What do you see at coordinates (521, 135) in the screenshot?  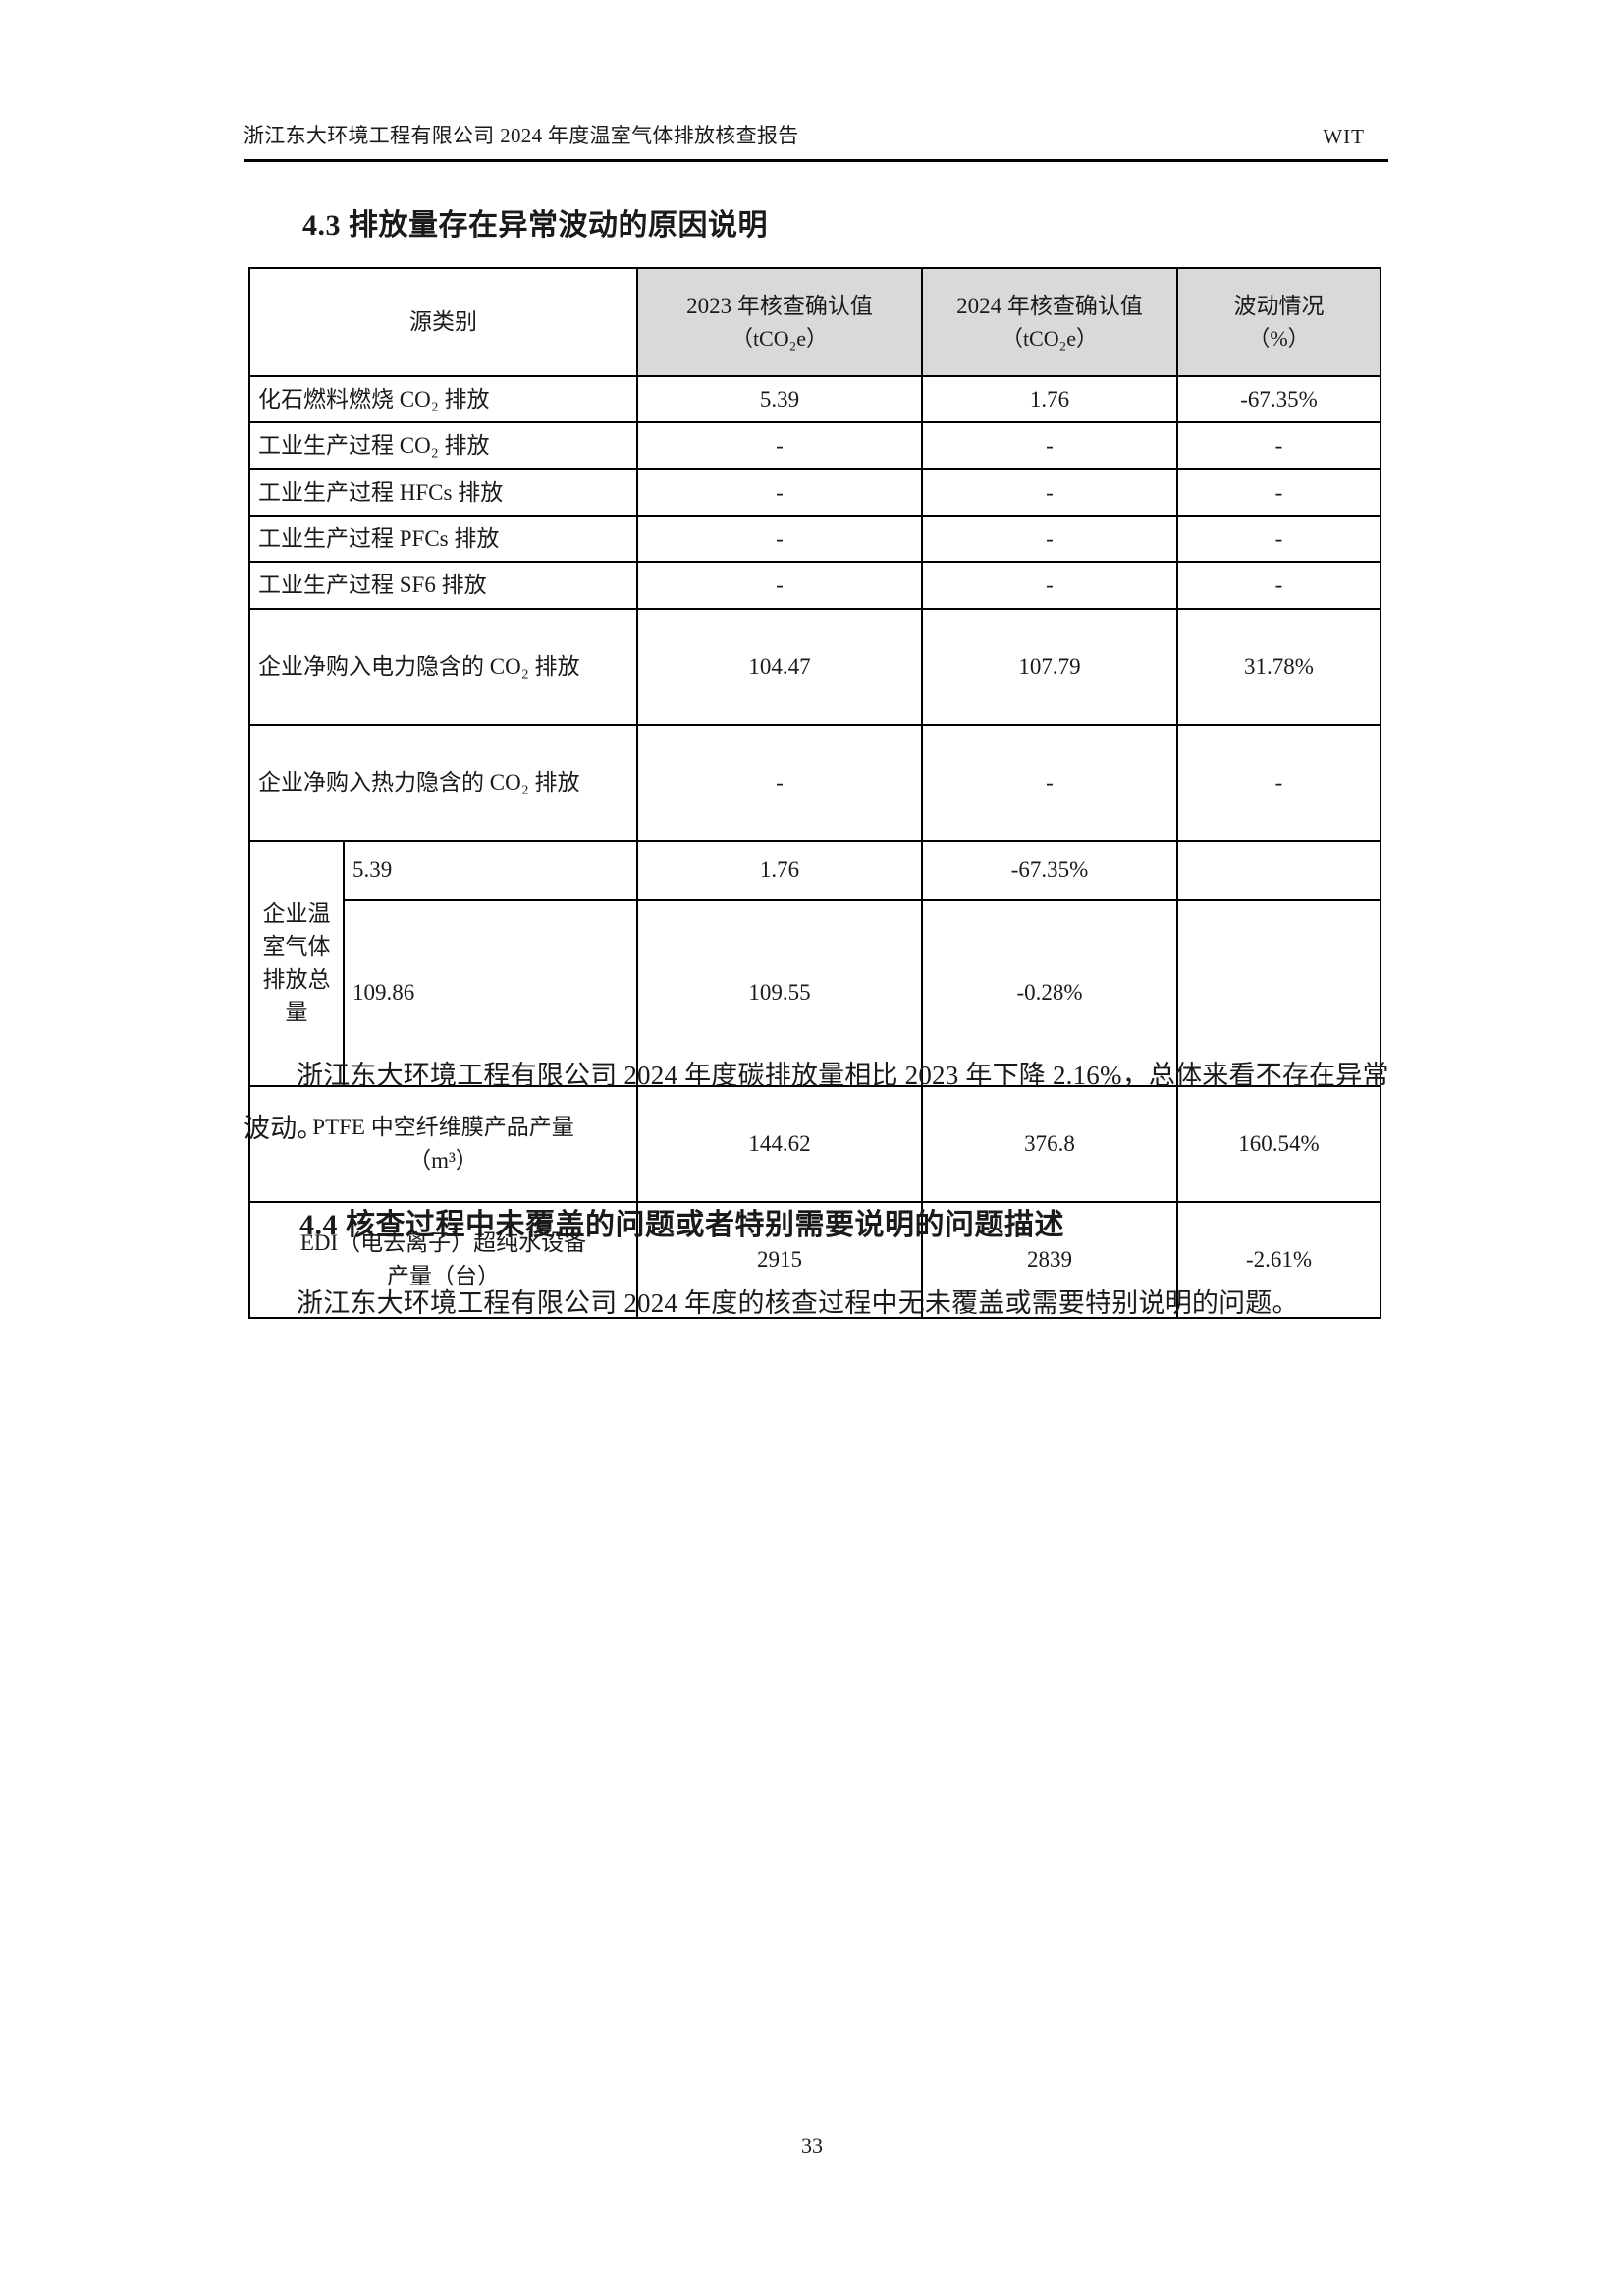 I see `header-title: 浙江东大环境工程有限公司 2024 年度温室气体排放核查报告` at bounding box center [521, 135].